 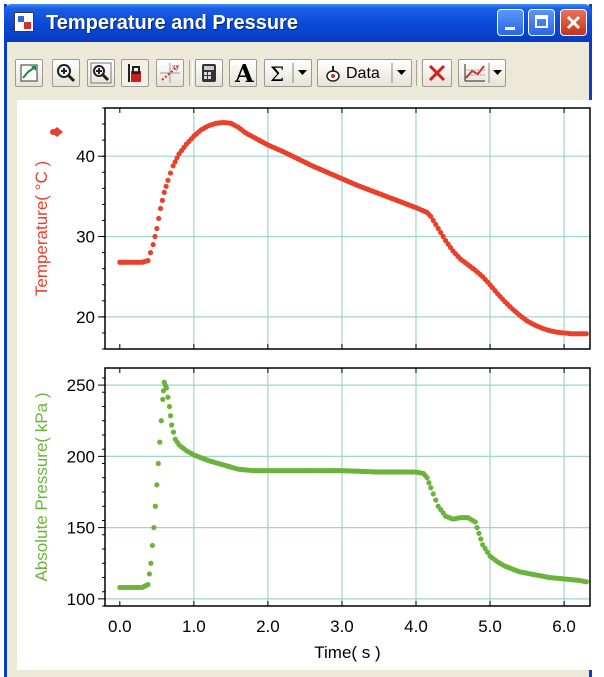 I want to click on y-tick-label: 30, so click(x=85, y=237).